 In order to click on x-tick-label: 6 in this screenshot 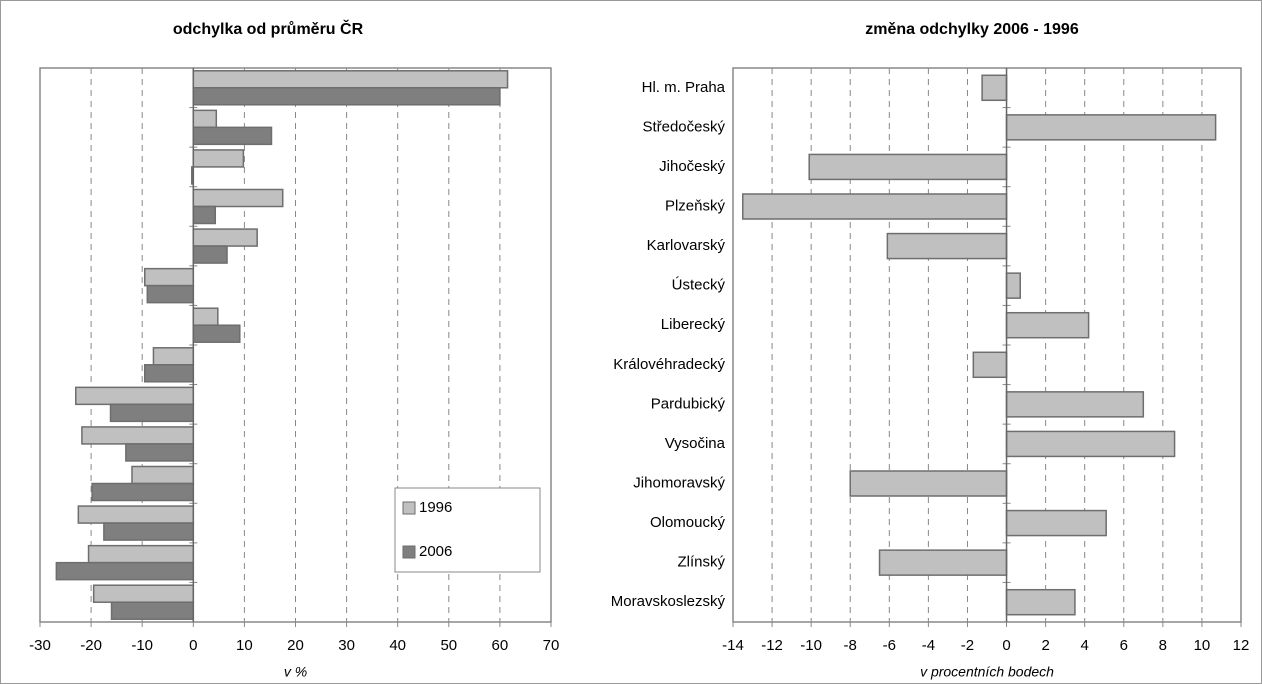, I will do `click(1124, 645)`.